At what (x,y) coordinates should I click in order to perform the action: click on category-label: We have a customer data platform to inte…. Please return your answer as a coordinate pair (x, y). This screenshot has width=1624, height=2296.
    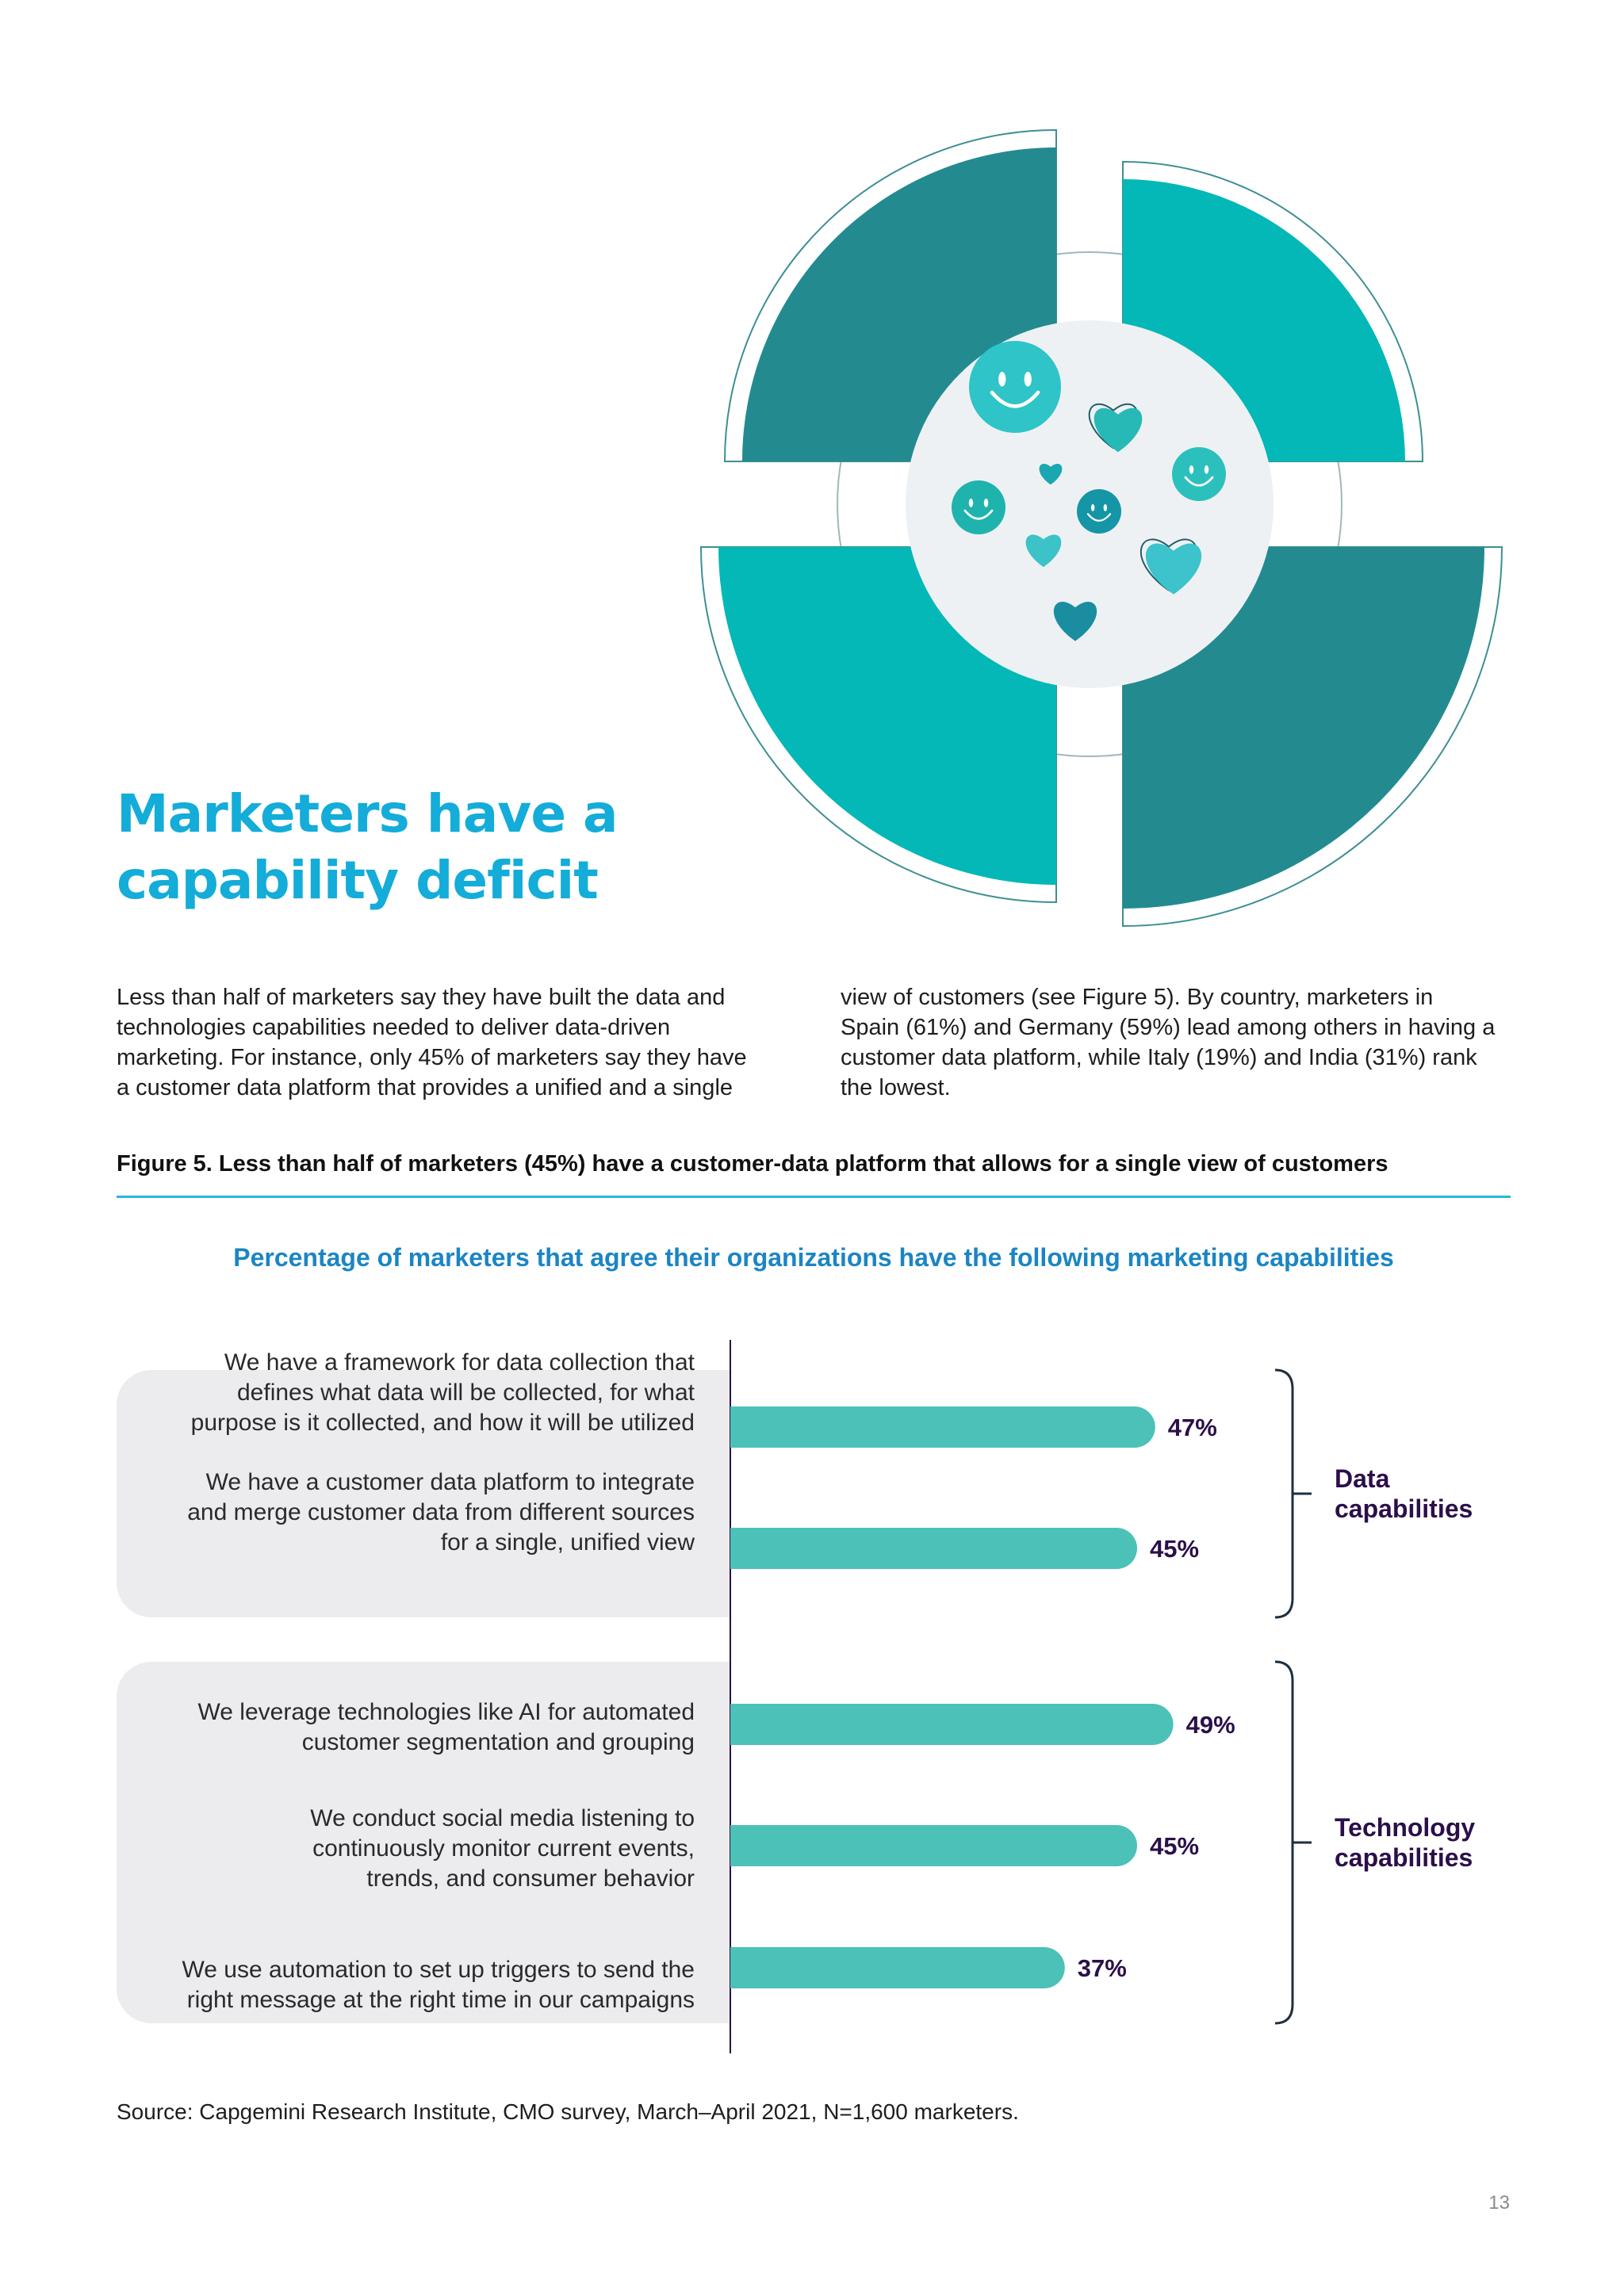
    Looking at the image, I should click on (451, 1482).